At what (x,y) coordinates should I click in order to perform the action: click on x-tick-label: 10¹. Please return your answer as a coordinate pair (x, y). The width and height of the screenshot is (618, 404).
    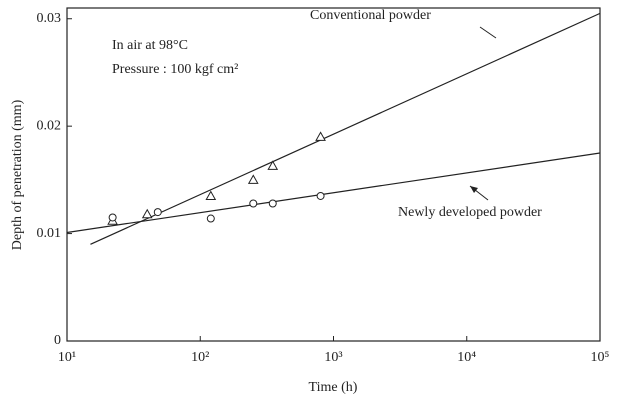
    Looking at the image, I should click on (67, 357).